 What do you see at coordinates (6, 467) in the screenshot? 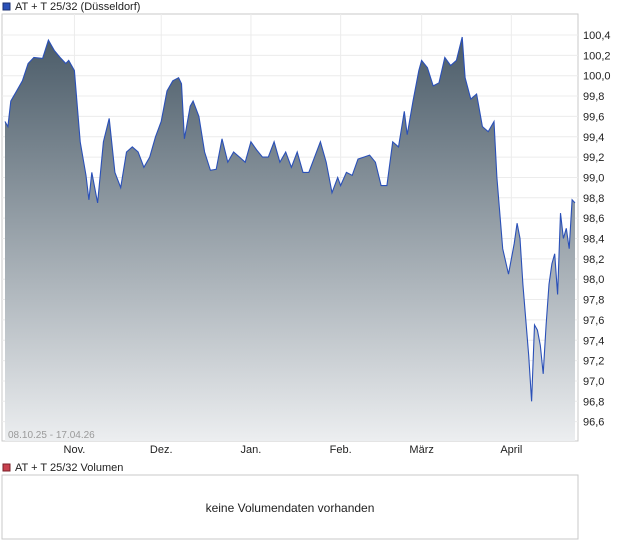
I see `volume-legend-marker` at bounding box center [6, 467].